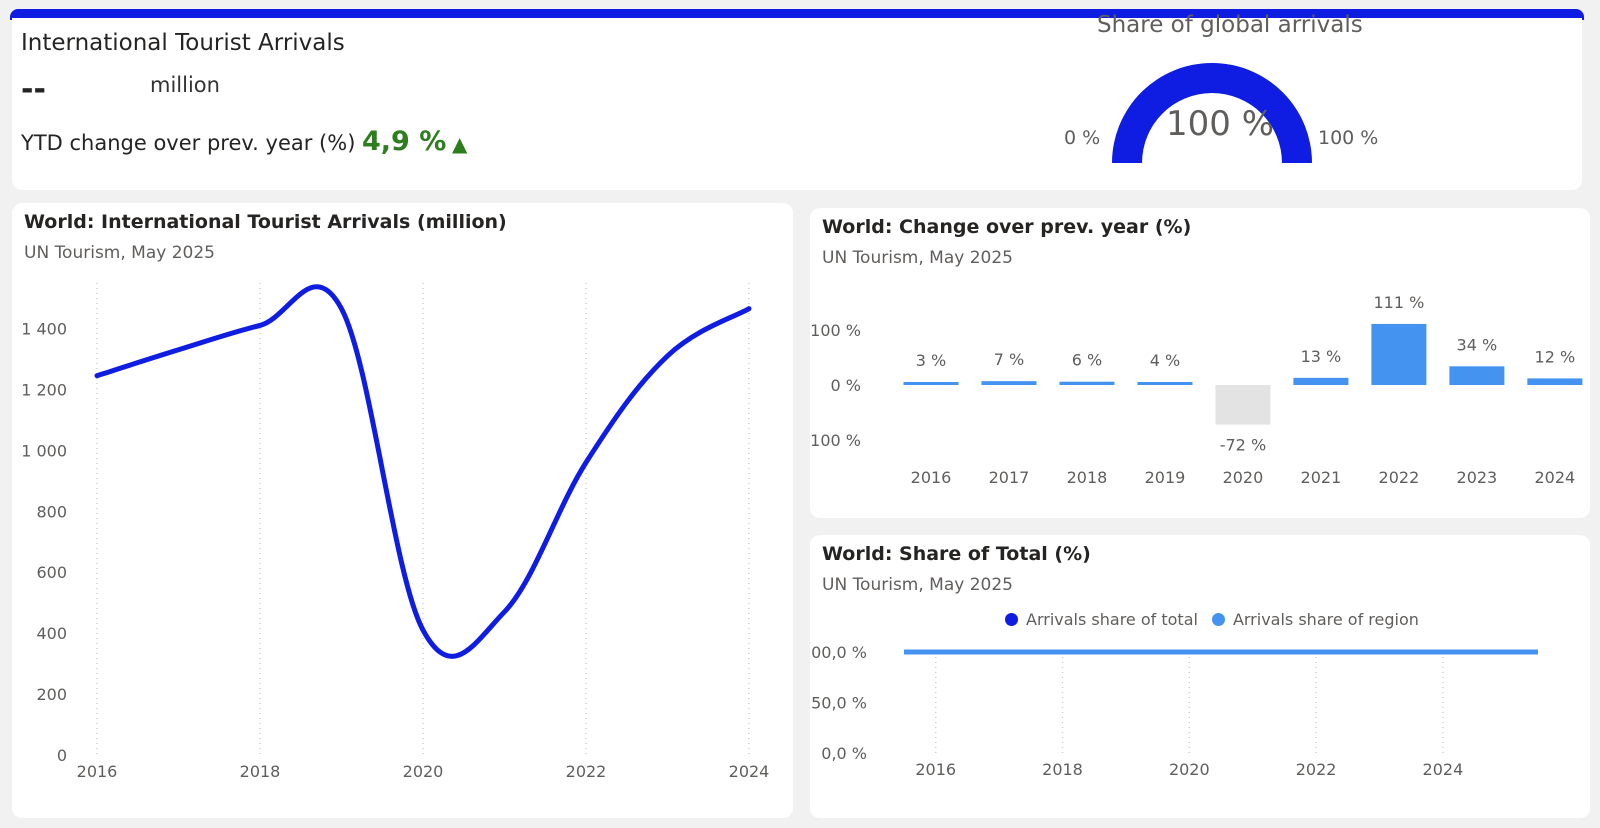 The height and width of the screenshot is (828, 1600). What do you see at coordinates (1325, 619) in the screenshot?
I see `legend-label-region: Arrivals share of region` at bounding box center [1325, 619].